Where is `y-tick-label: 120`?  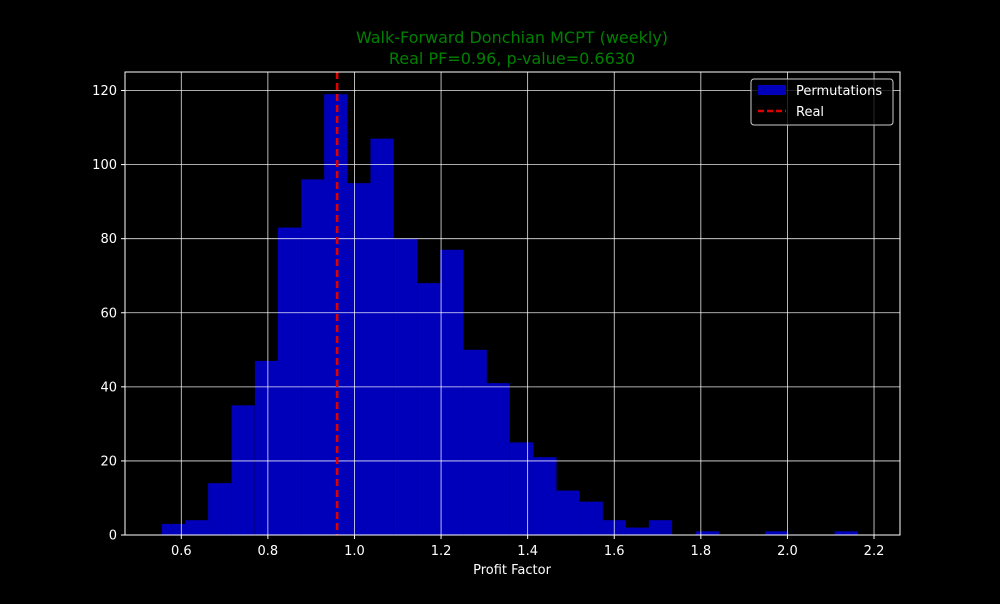
y-tick-label: 120 is located at coordinates (104, 91).